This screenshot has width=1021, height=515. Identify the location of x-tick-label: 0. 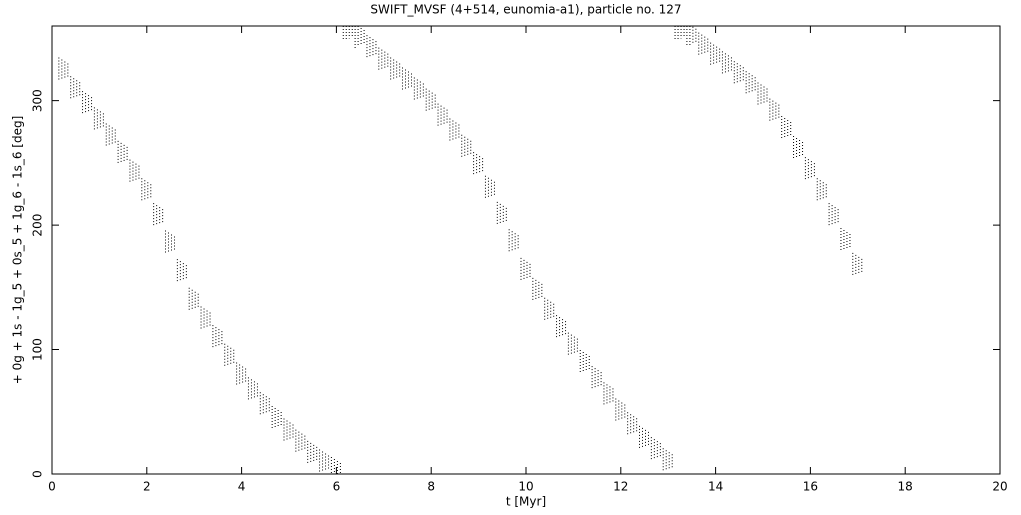
(52, 487).